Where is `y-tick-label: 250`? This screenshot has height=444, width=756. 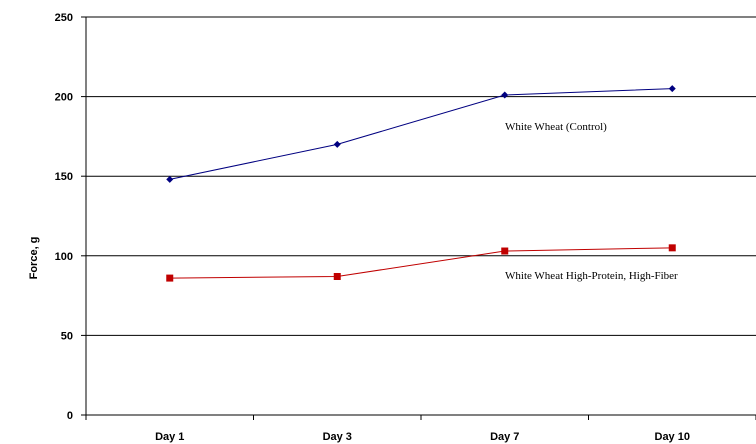
y-tick-label: 250 is located at coordinates (64, 18).